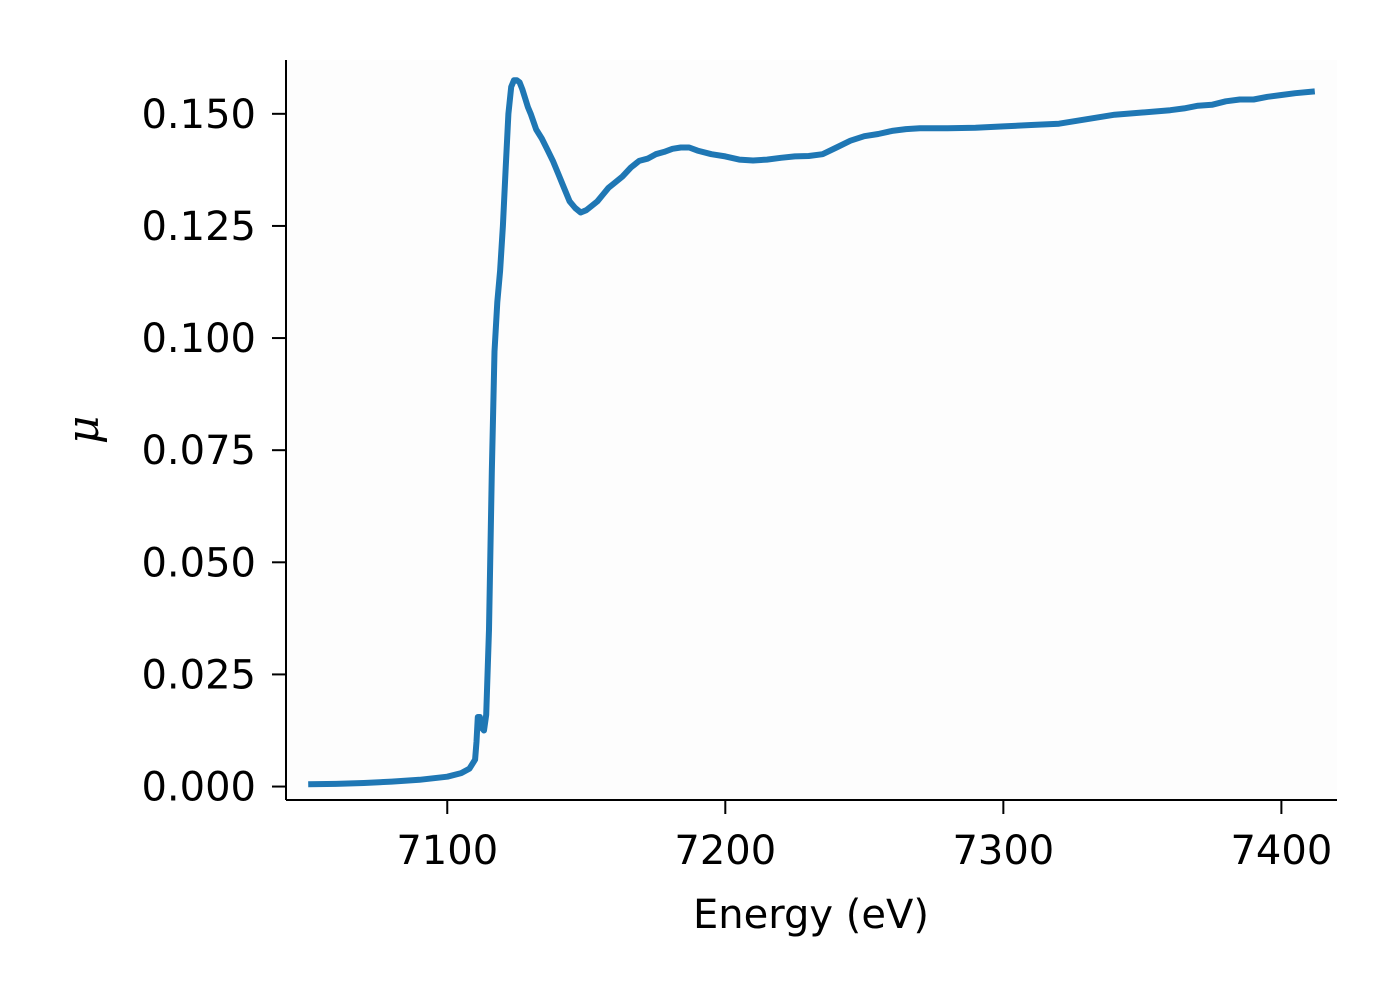 This screenshot has width=1400, height=1000. Describe the element at coordinates (198, 115) in the screenshot. I see `y-tick-label: 0.150` at that location.